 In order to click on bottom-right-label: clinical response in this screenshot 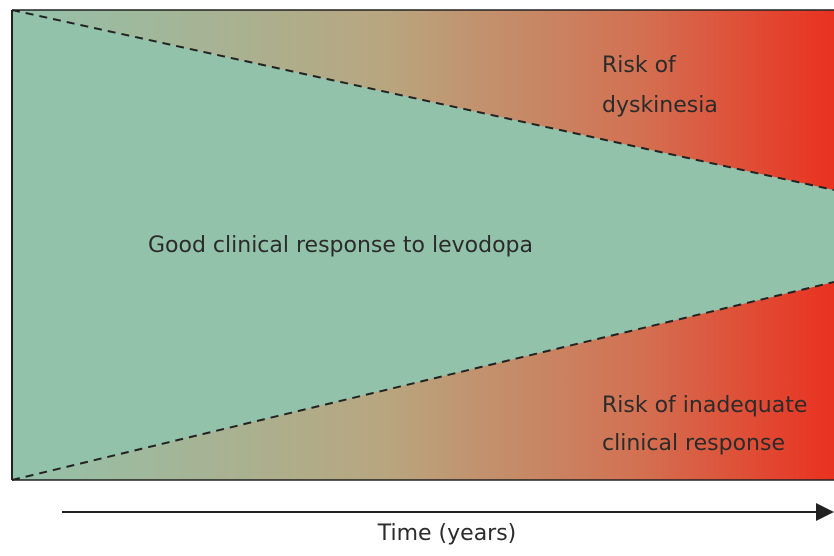, I will do `click(693, 443)`.